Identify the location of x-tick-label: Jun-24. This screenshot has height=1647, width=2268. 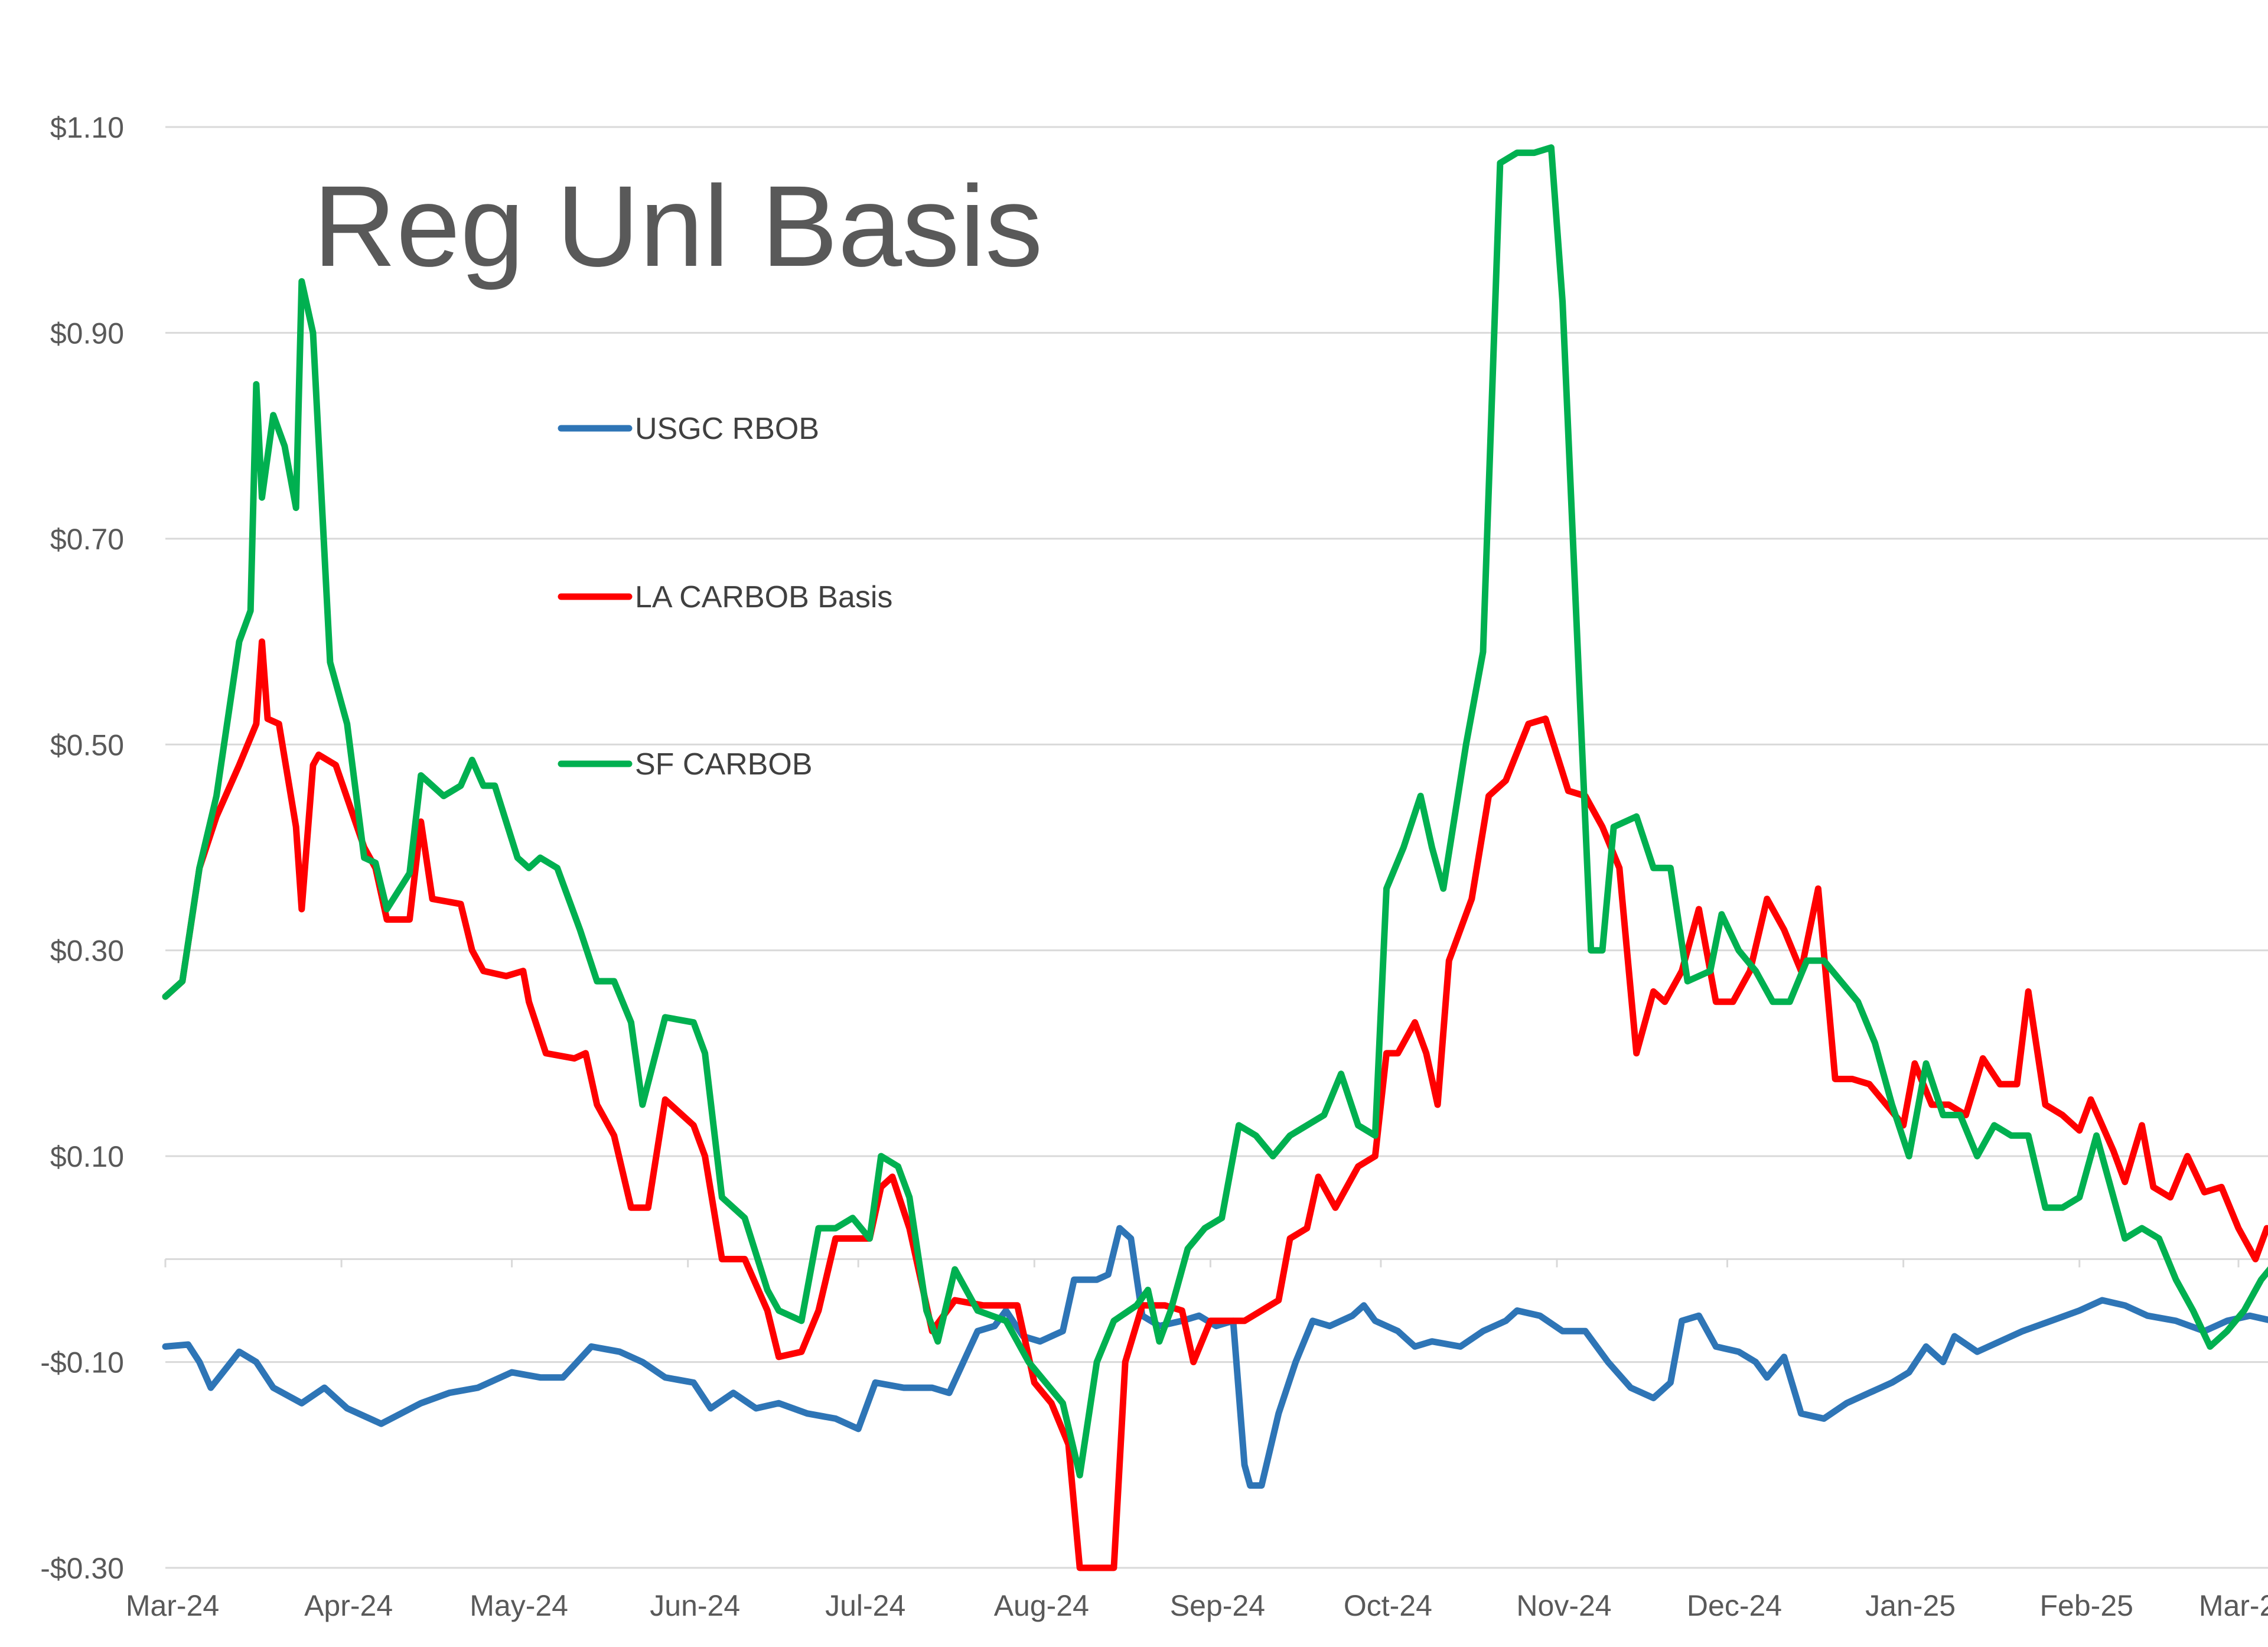
(695, 1605).